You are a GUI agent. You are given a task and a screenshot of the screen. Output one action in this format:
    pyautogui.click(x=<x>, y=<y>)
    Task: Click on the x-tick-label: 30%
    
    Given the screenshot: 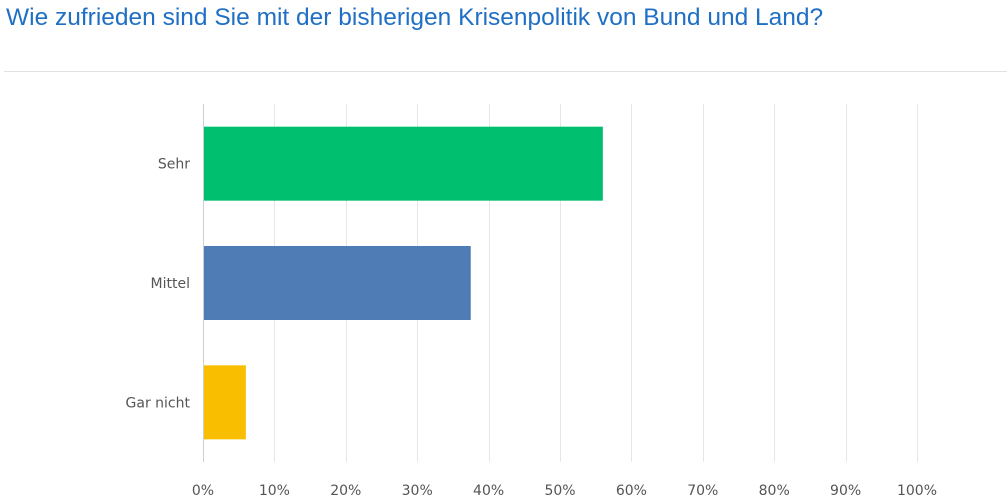 What is the action you would take?
    pyautogui.click(x=417, y=491)
    